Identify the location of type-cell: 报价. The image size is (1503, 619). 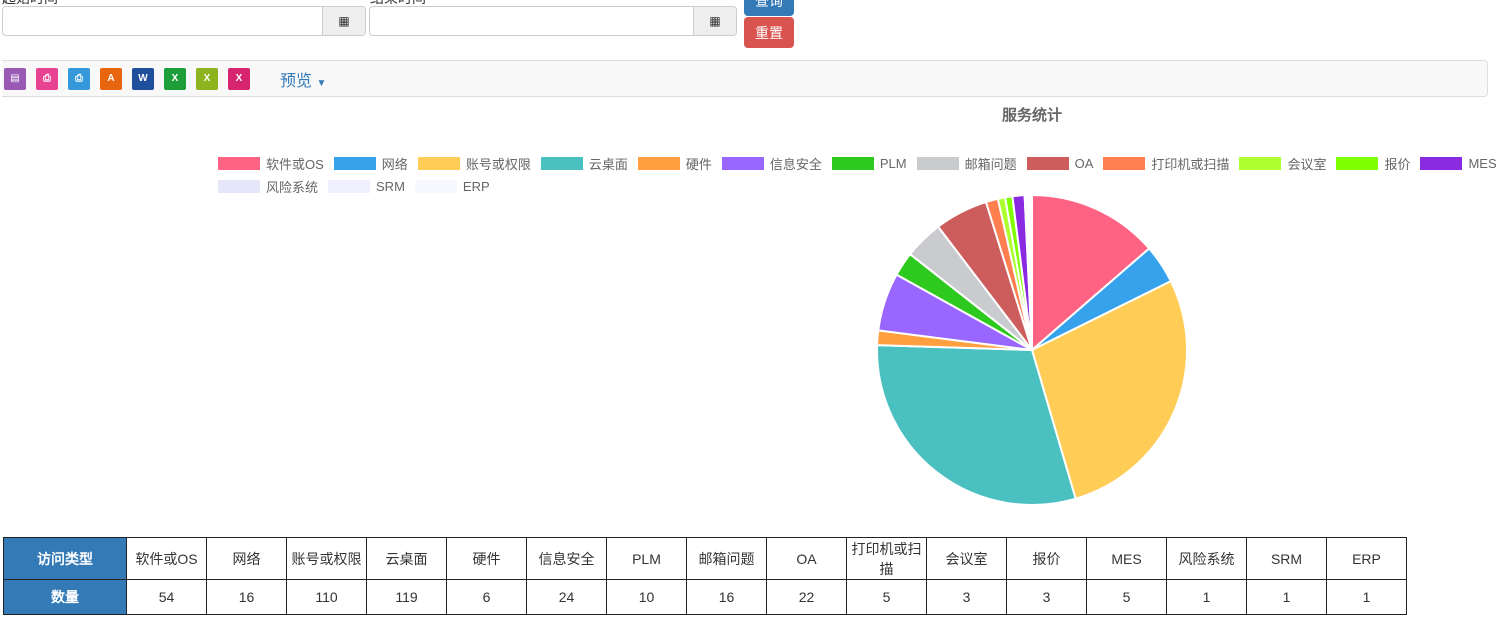
(1046, 558).